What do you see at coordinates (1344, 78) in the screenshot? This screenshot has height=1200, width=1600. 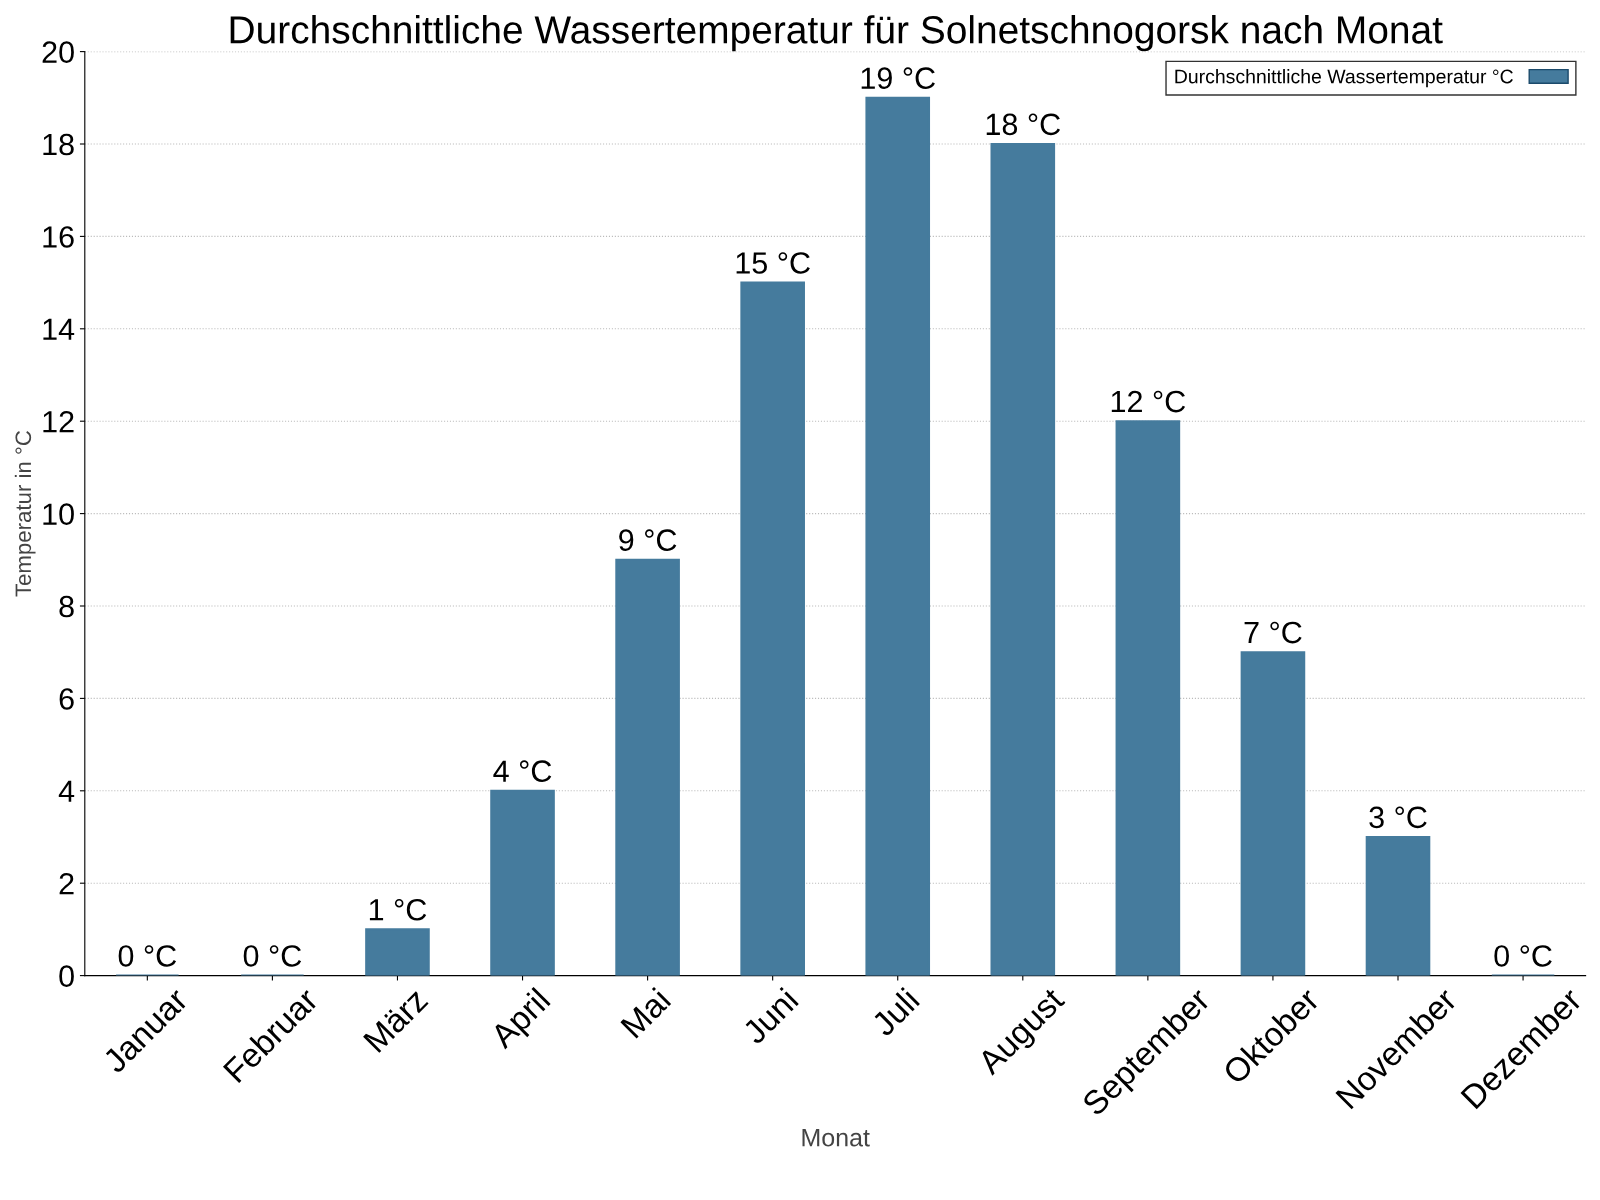 I see `legend-label: Durchschnittliche Wassertemperatur °C` at bounding box center [1344, 78].